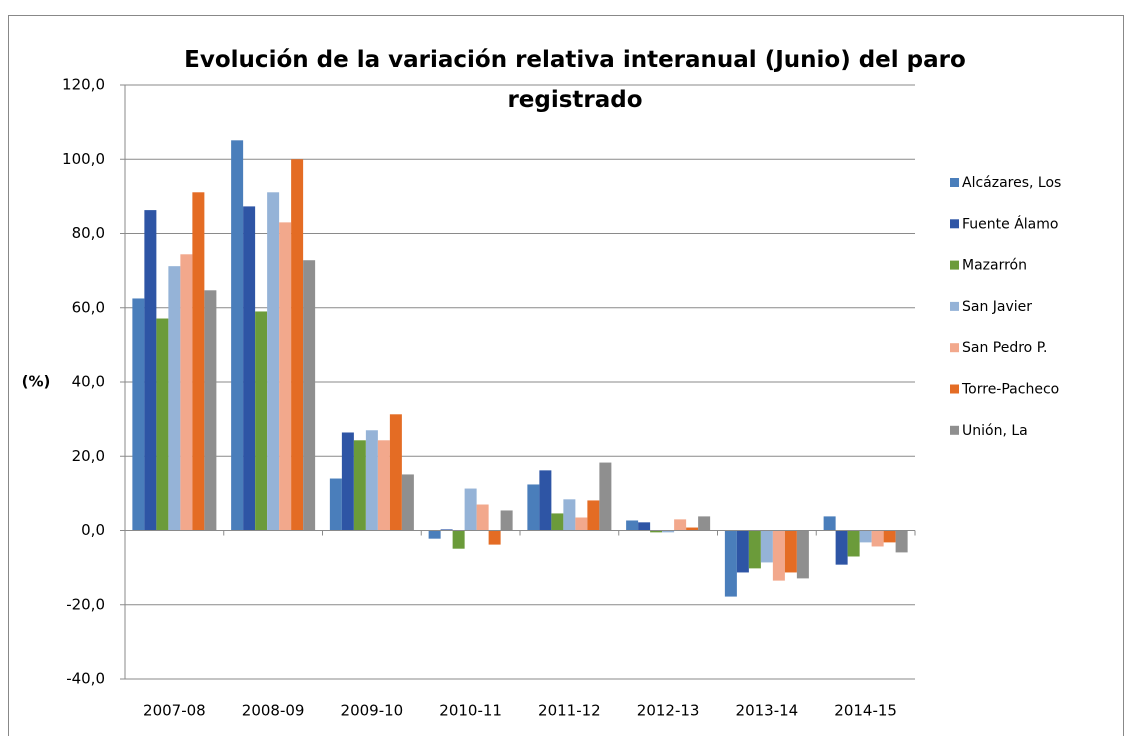 Image resolution: width=1131 pixels, height=736 pixels. What do you see at coordinates (865, 711) in the screenshot?
I see `x-tick-label: 2014-15` at bounding box center [865, 711].